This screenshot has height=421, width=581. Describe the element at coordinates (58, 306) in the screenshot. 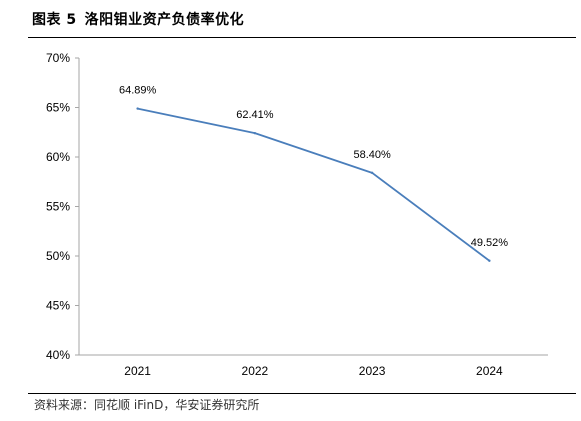

I see `y-tick-label: 45%` at that location.